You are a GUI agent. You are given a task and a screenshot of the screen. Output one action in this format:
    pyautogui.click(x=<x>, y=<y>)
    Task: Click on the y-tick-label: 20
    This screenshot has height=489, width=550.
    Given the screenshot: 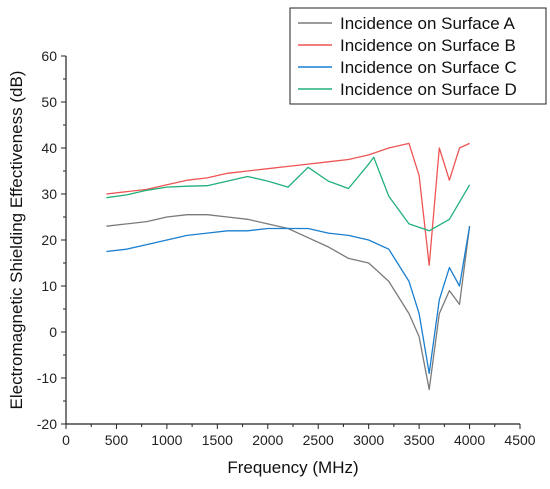 What is the action you would take?
    pyautogui.click(x=49, y=240)
    